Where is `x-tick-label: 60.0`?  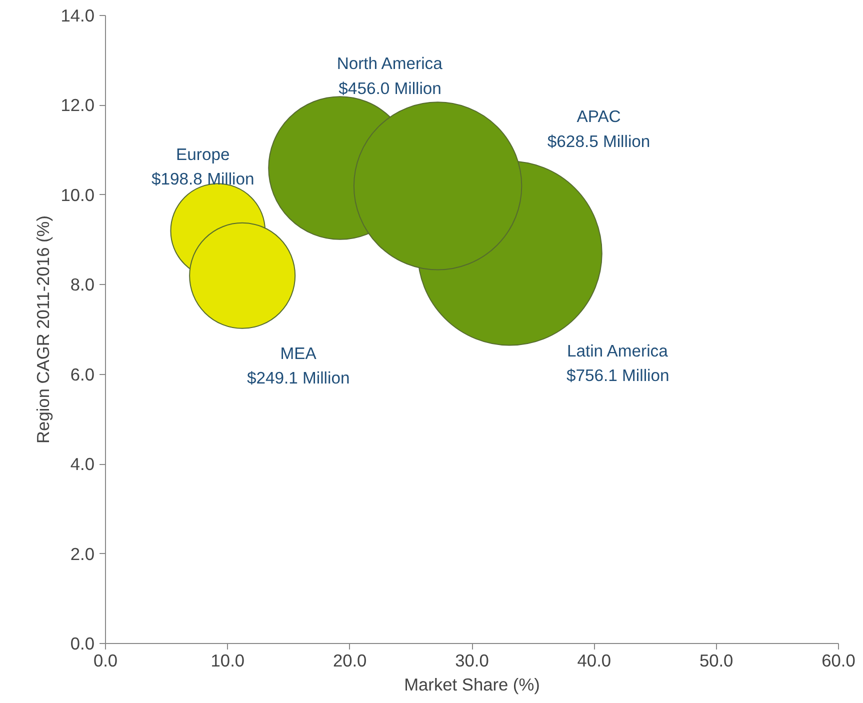
x-tick-label: 60.0 is located at coordinates (839, 660).